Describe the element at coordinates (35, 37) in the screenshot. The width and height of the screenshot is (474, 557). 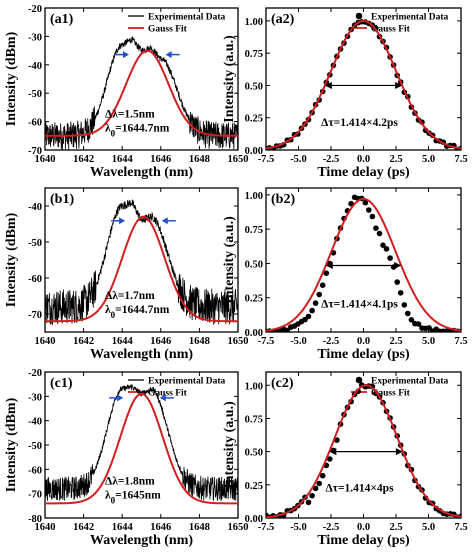
I see `y-tick-label: -30` at that location.